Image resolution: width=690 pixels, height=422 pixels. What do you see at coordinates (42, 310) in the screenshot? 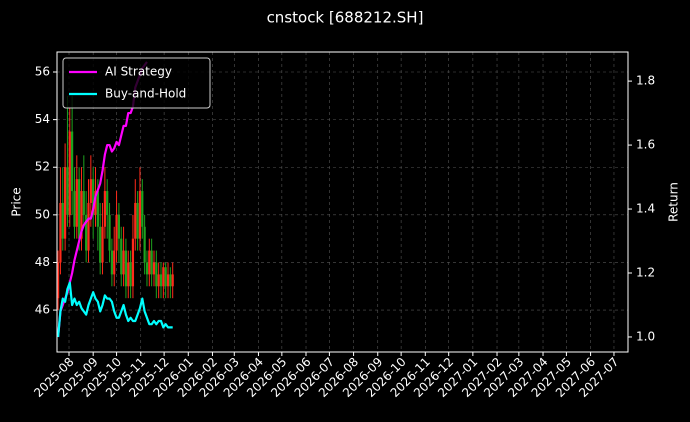
I see `y-tick-label: 46` at bounding box center [42, 310].